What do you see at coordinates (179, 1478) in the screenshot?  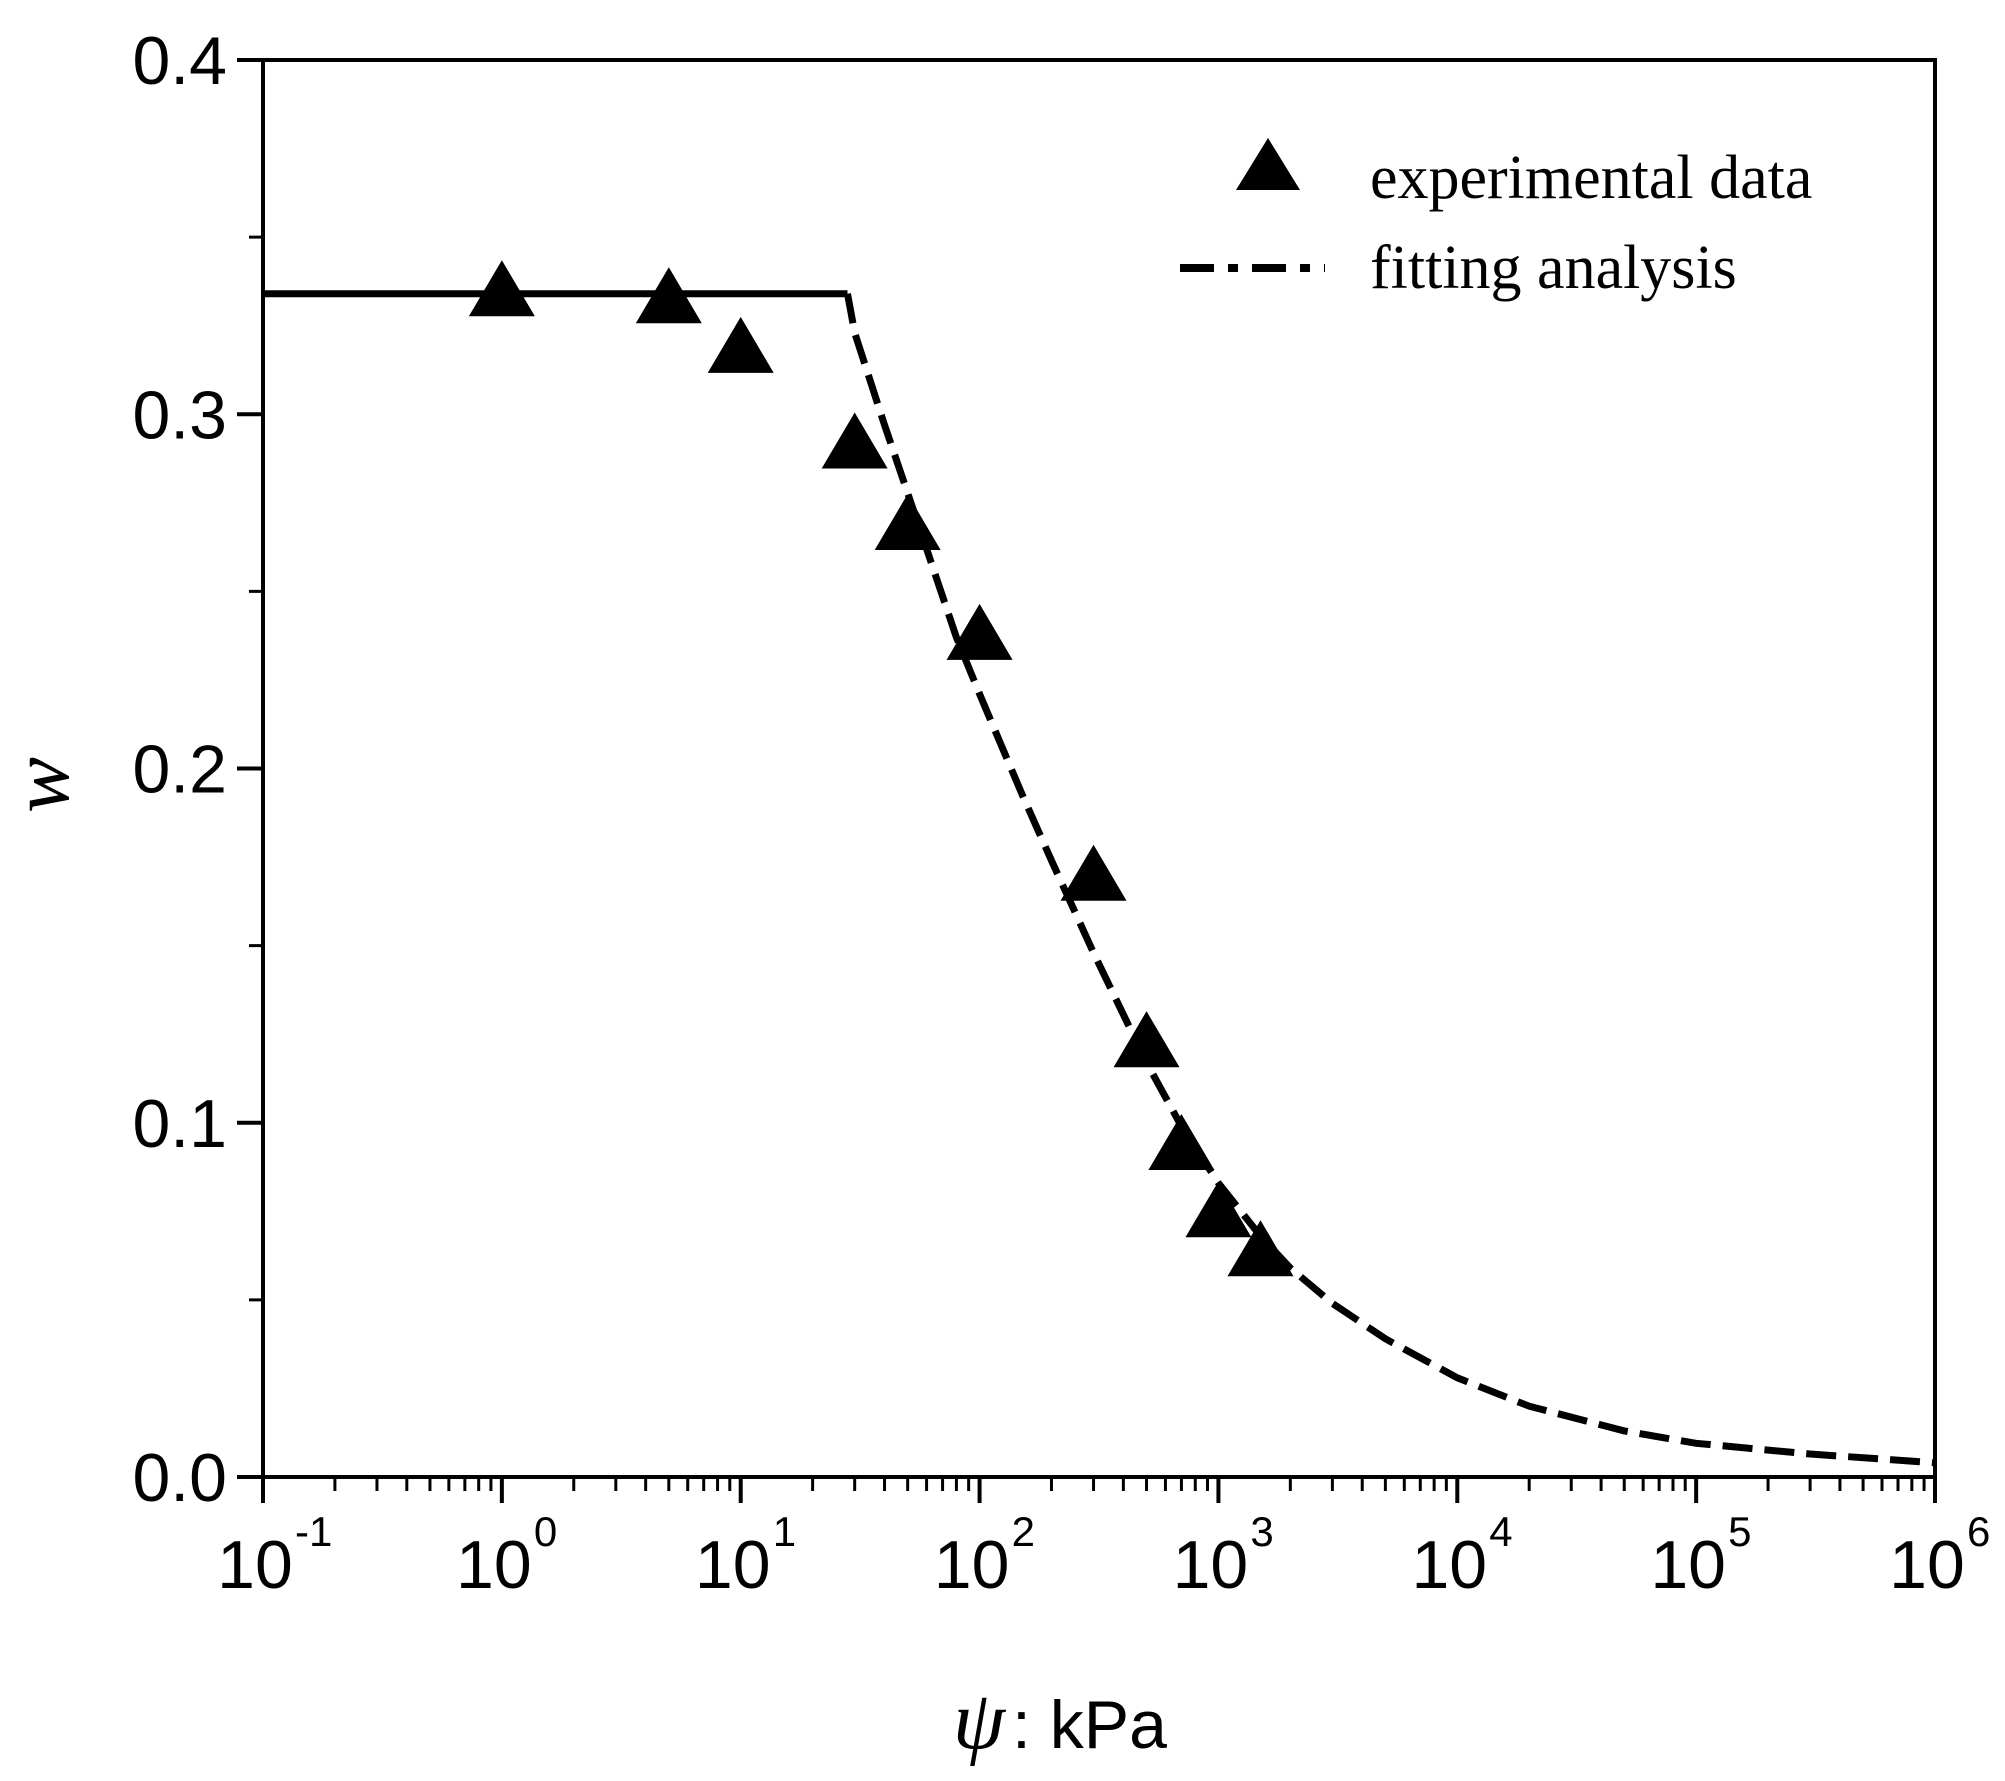 I see `y-tick-label: 0.0` at bounding box center [179, 1478].